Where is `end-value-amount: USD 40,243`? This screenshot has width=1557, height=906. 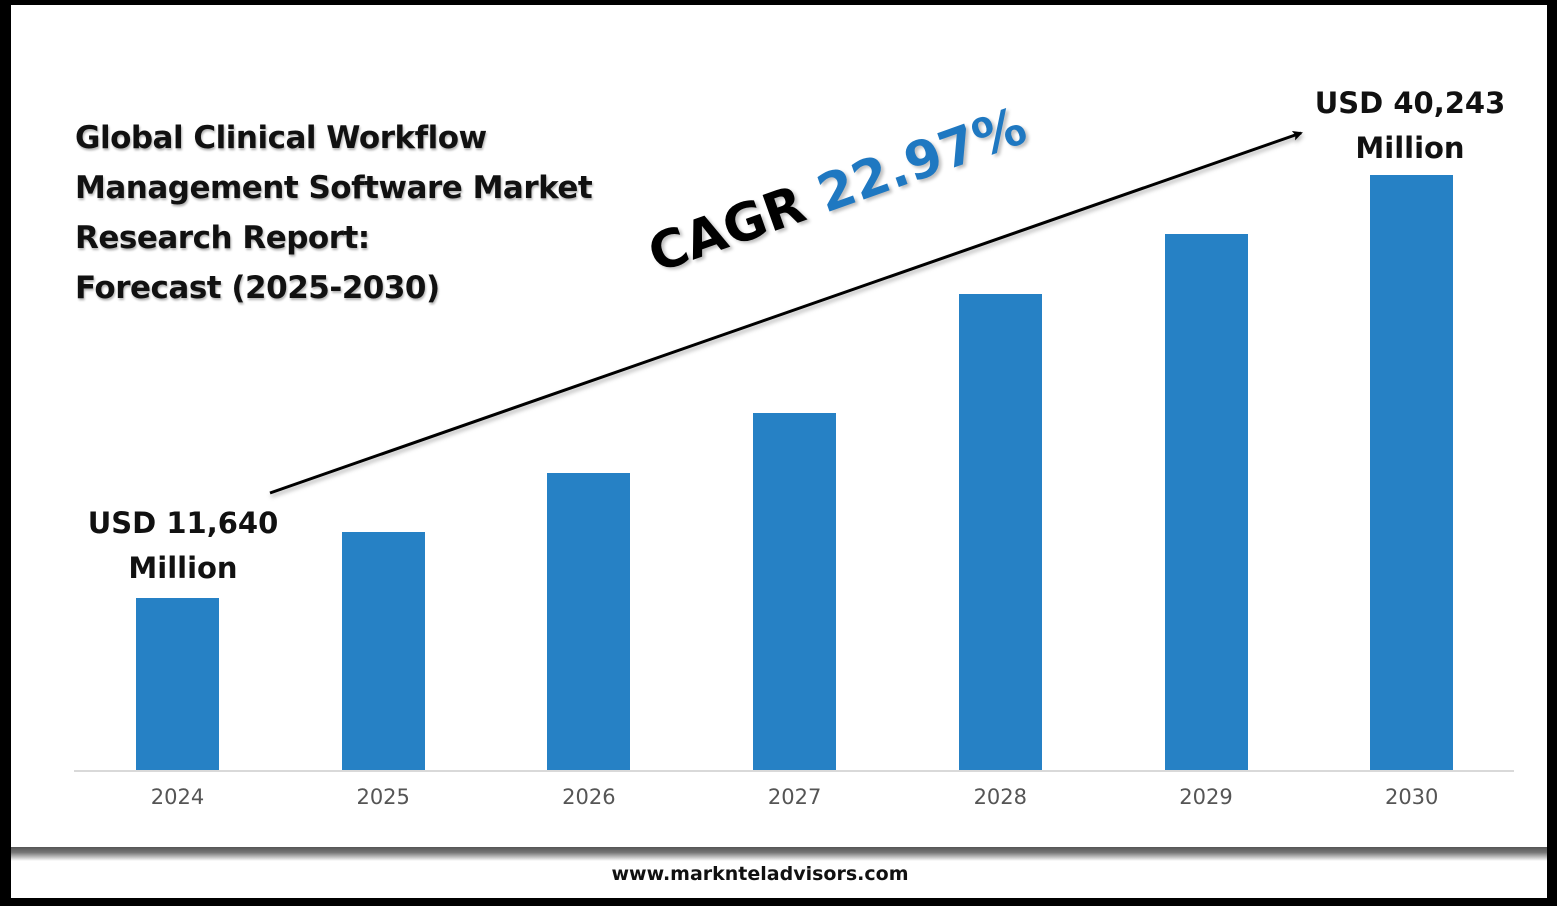
end-value-amount: USD 40,243 is located at coordinates (1410, 103).